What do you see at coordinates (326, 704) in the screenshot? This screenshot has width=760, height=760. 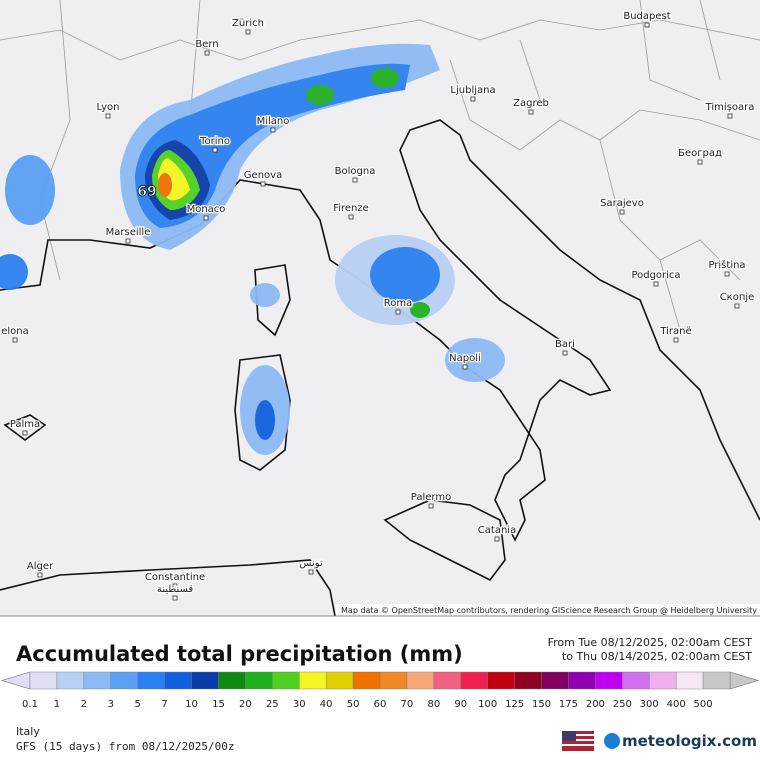 I see `legend-label: 40` at bounding box center [326, 704].